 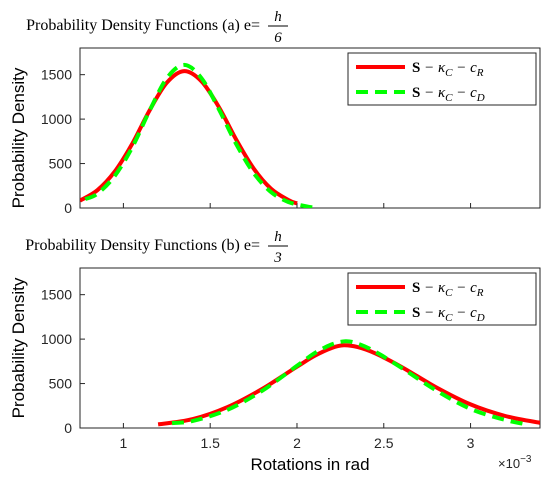 What do you see at coordinates (277, 258) in the screenshot?
I see `title-fraction-denominator: 3` at bounding box center [277, 258].